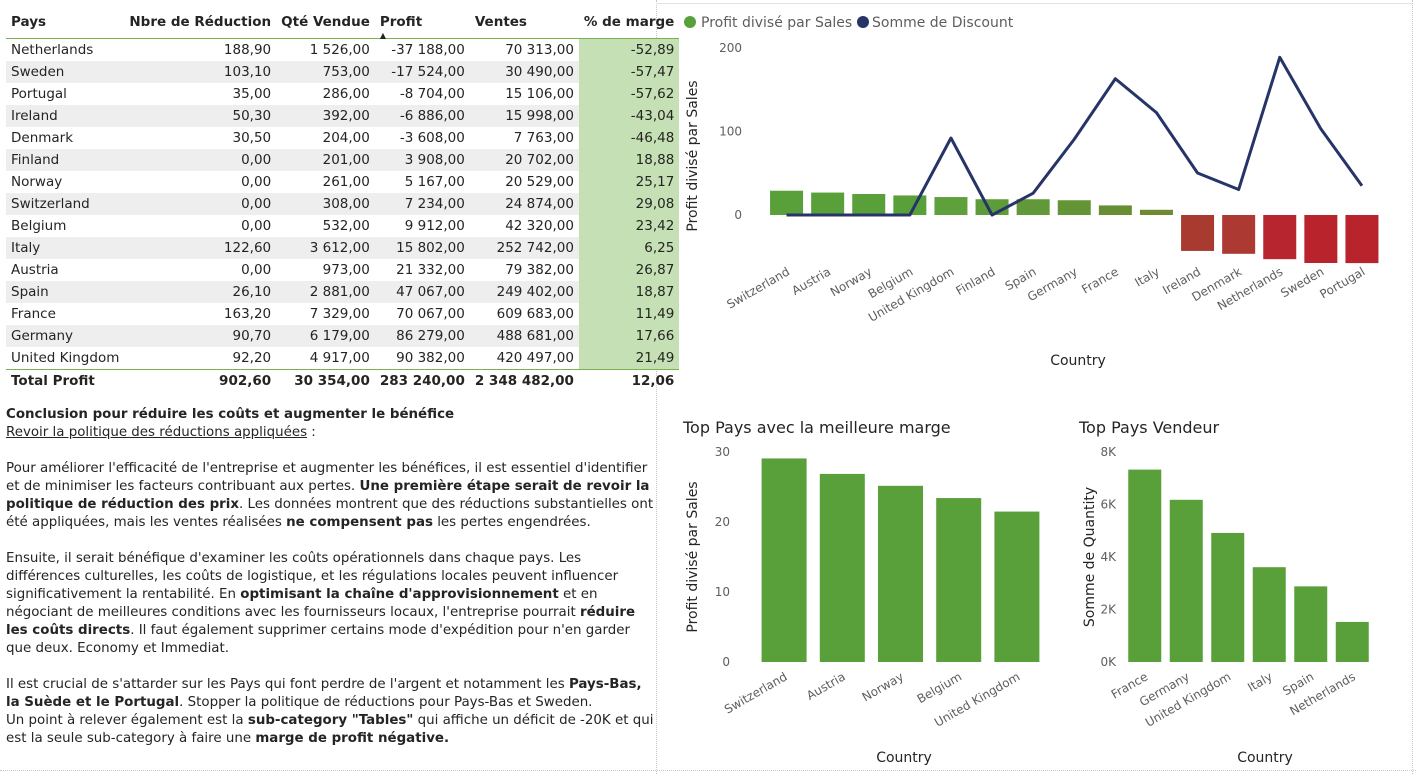  I want to click on column-header: Qté Vendue, so click(325, 22).